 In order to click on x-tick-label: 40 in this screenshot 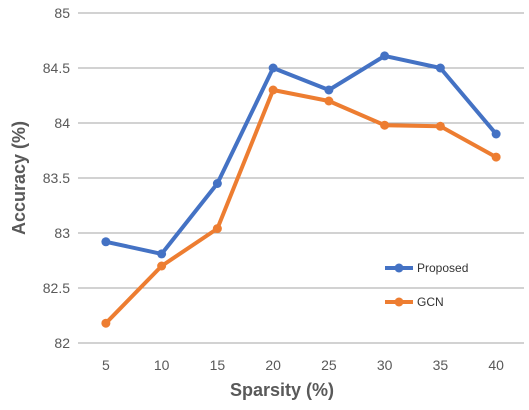, I will do `click(496, 365)`.